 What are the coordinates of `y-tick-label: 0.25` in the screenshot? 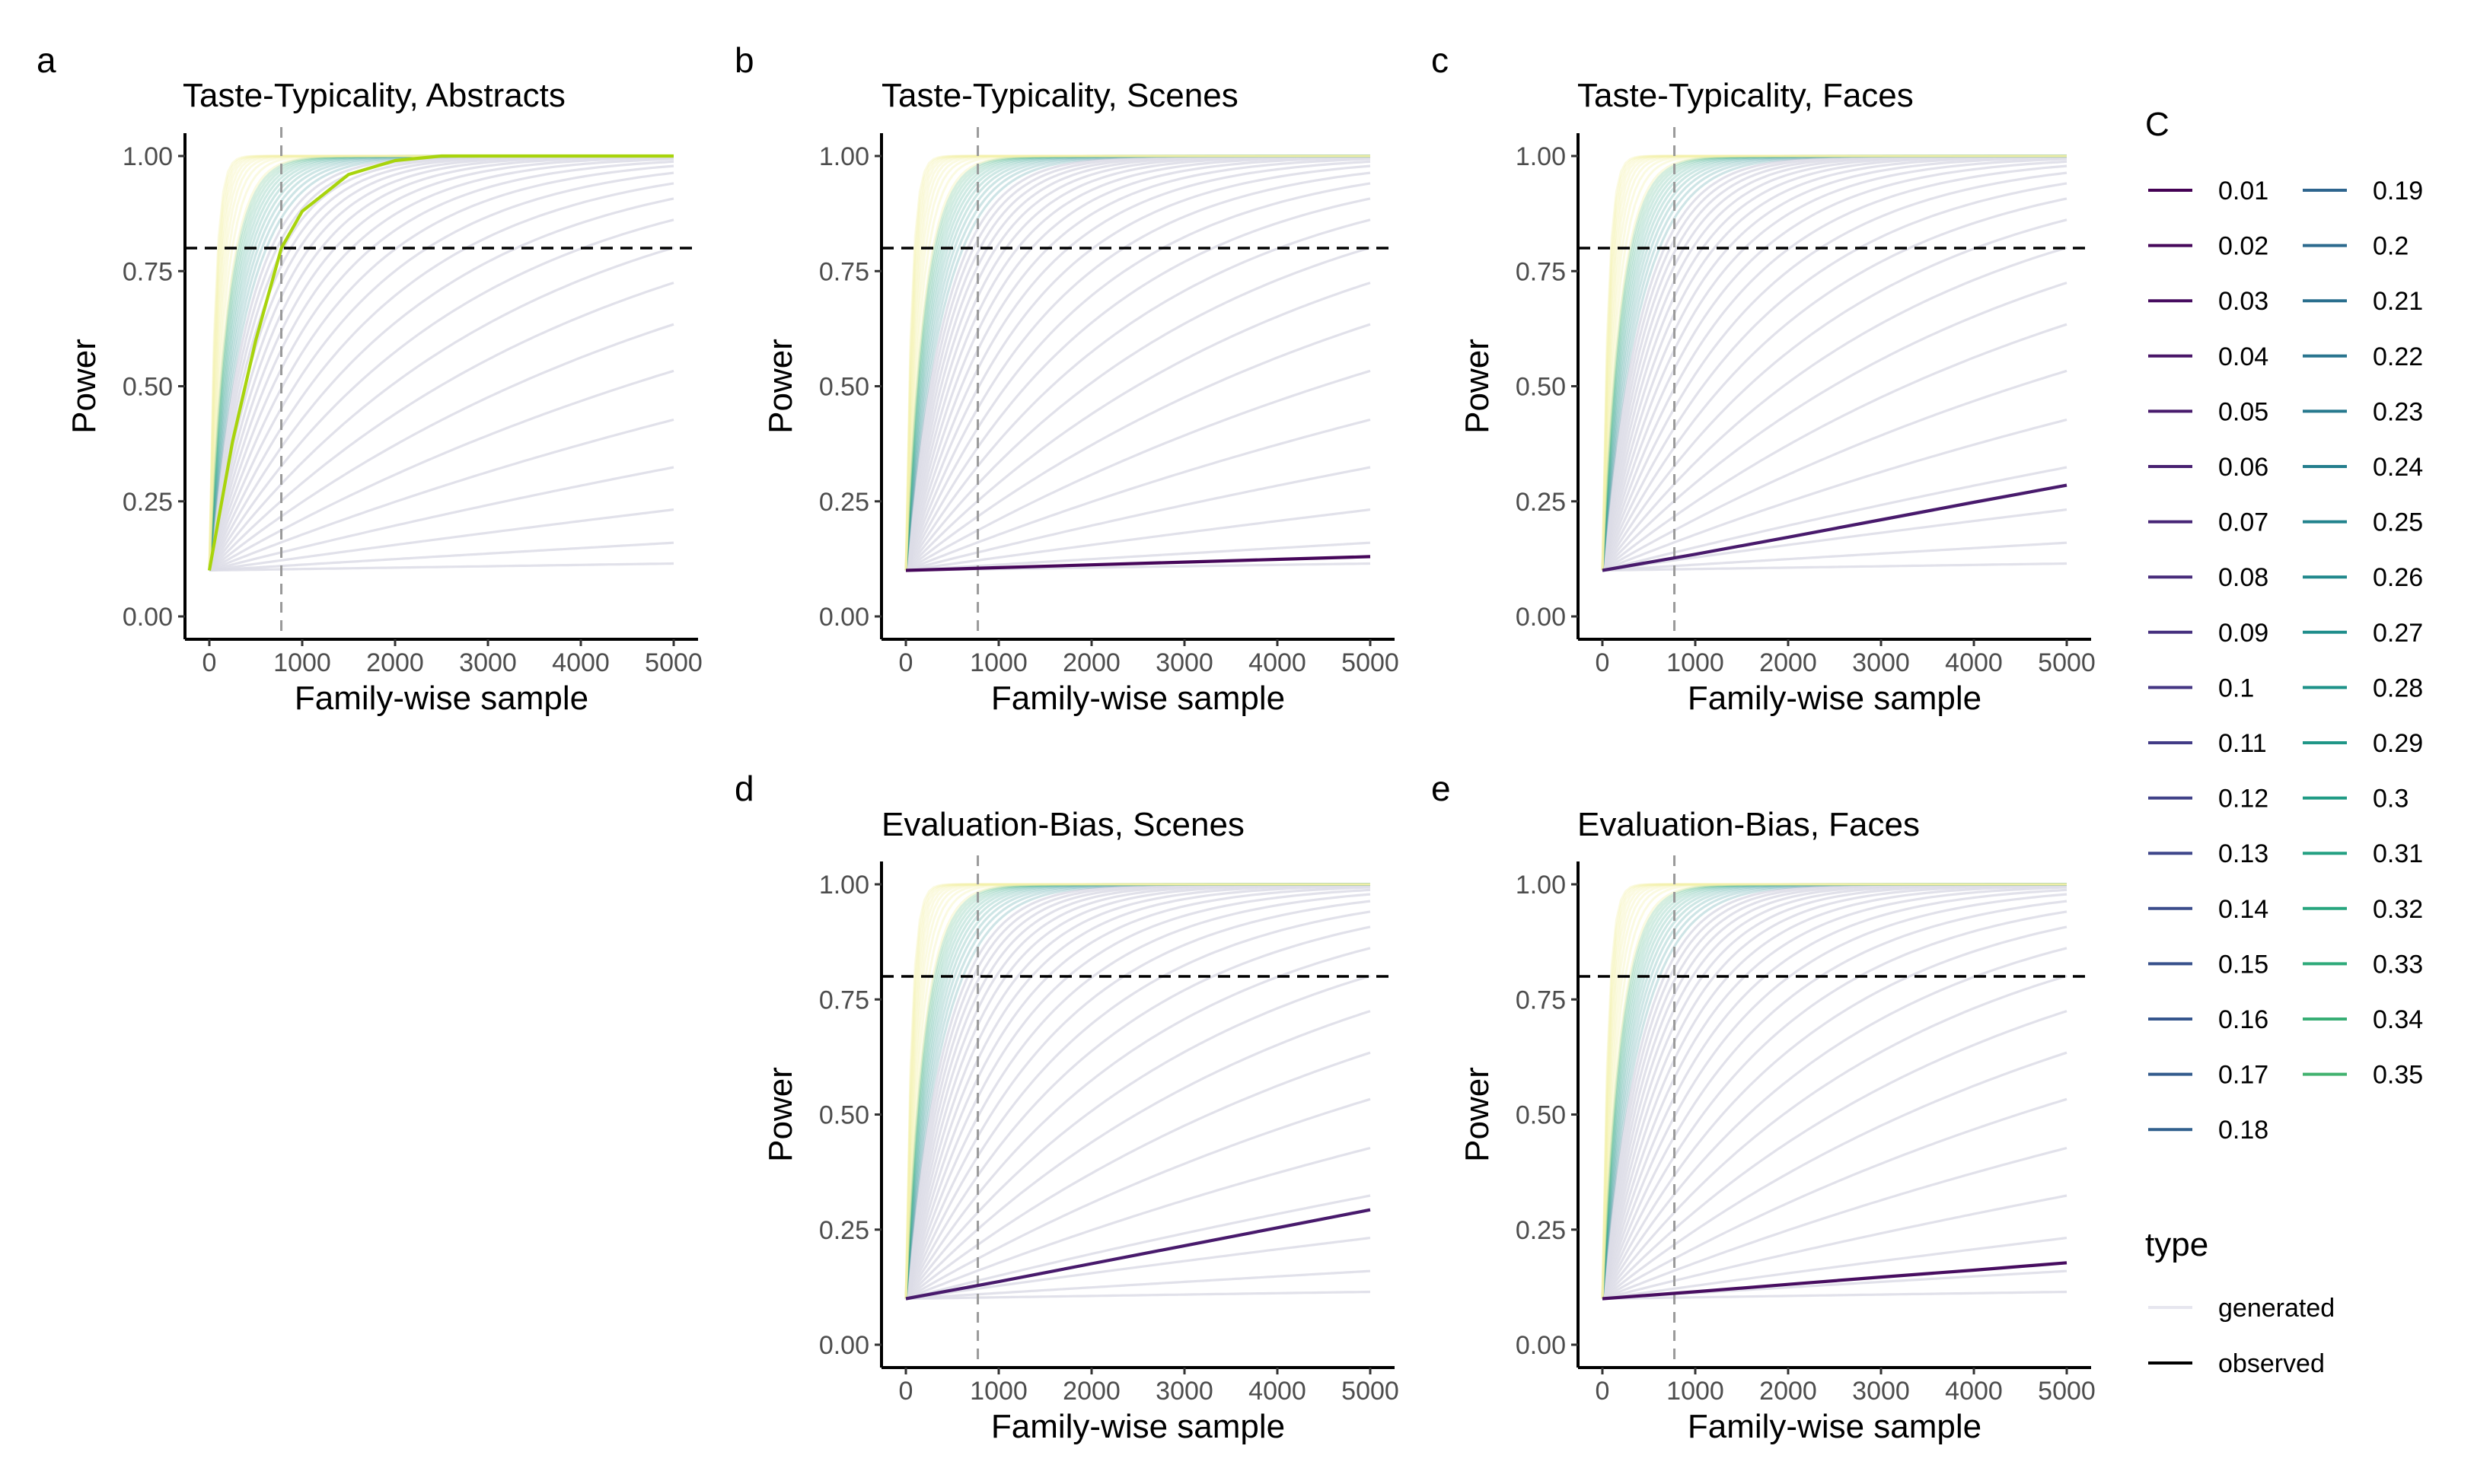 It's located at (844, 503).